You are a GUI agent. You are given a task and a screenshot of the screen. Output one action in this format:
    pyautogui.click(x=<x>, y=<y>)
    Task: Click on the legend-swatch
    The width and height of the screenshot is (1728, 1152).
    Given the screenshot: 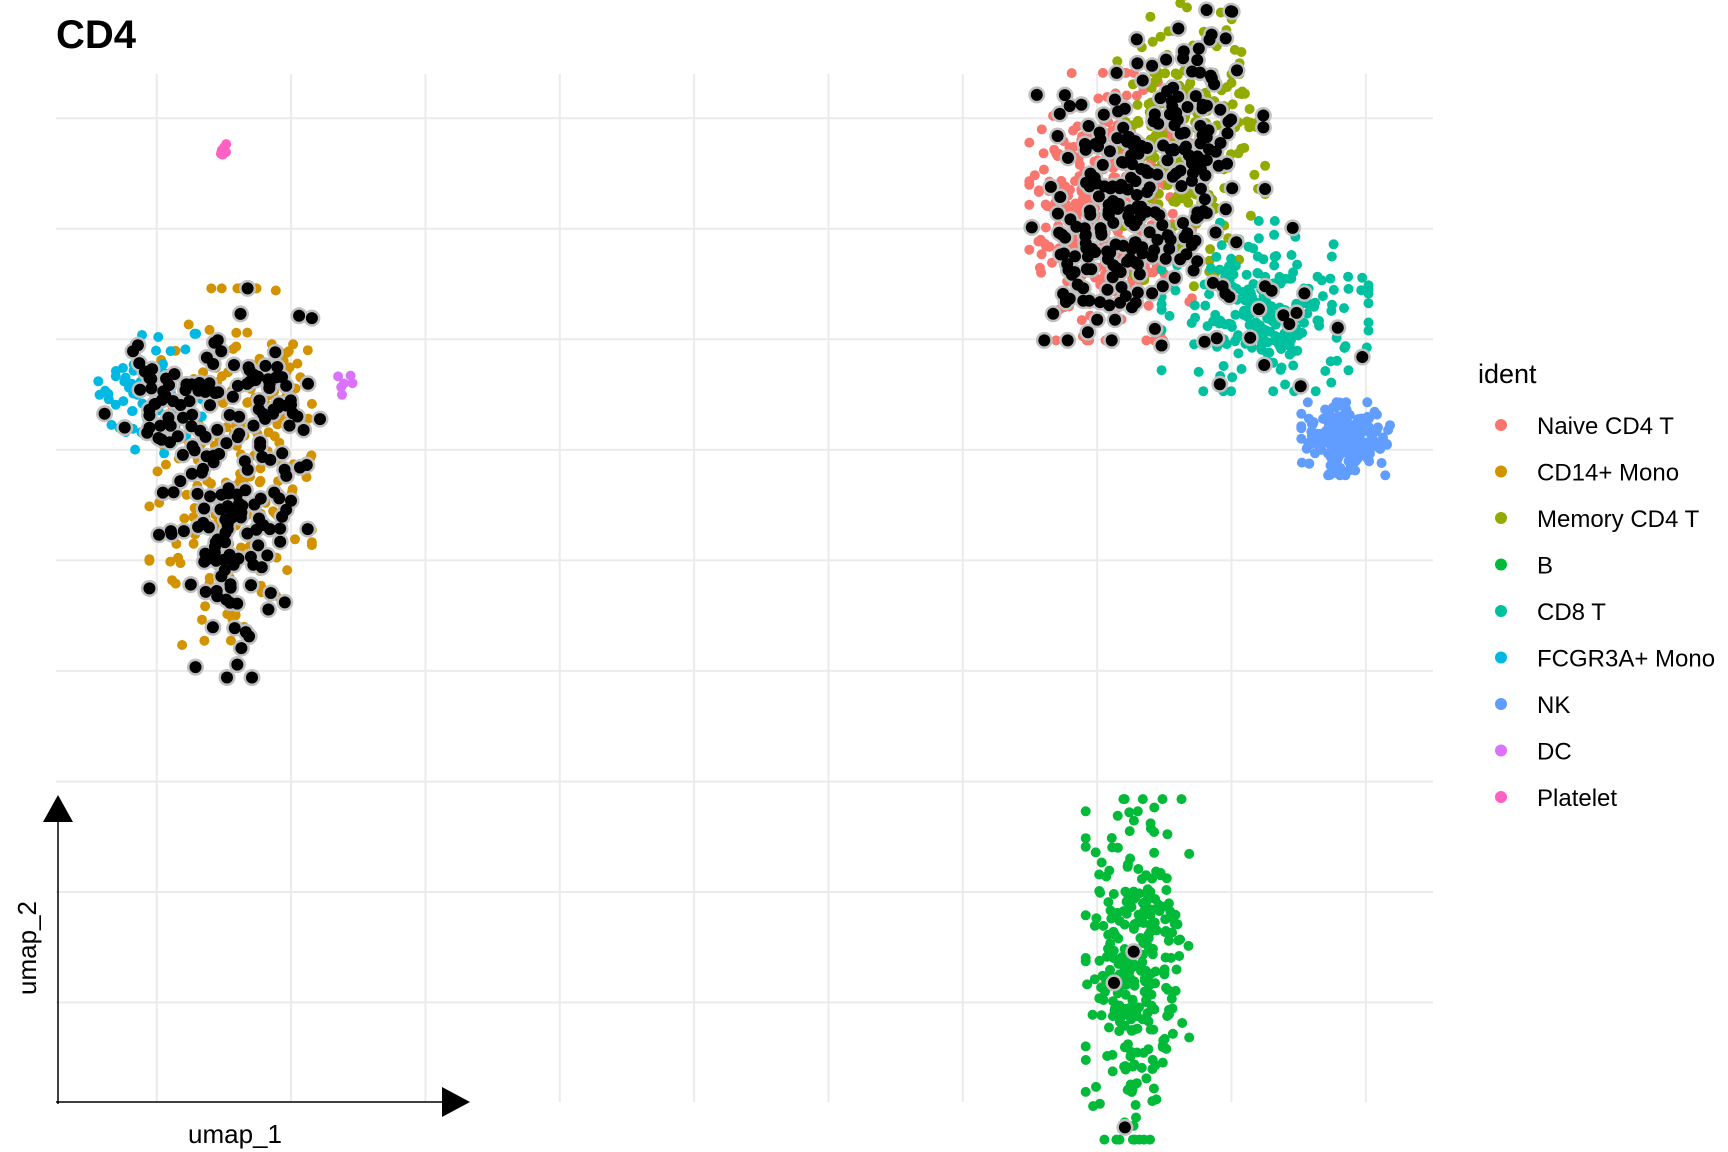 What is the action you would take?
    pyautogui.click(x=1501, y=518)
    